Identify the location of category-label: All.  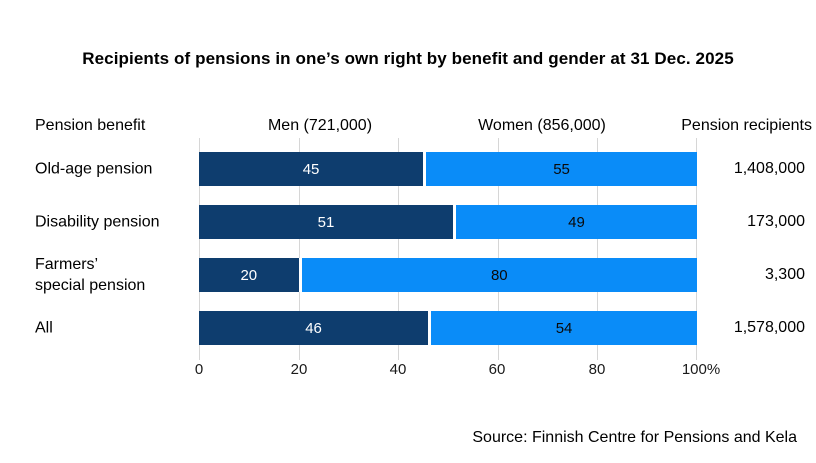
(44, 328).